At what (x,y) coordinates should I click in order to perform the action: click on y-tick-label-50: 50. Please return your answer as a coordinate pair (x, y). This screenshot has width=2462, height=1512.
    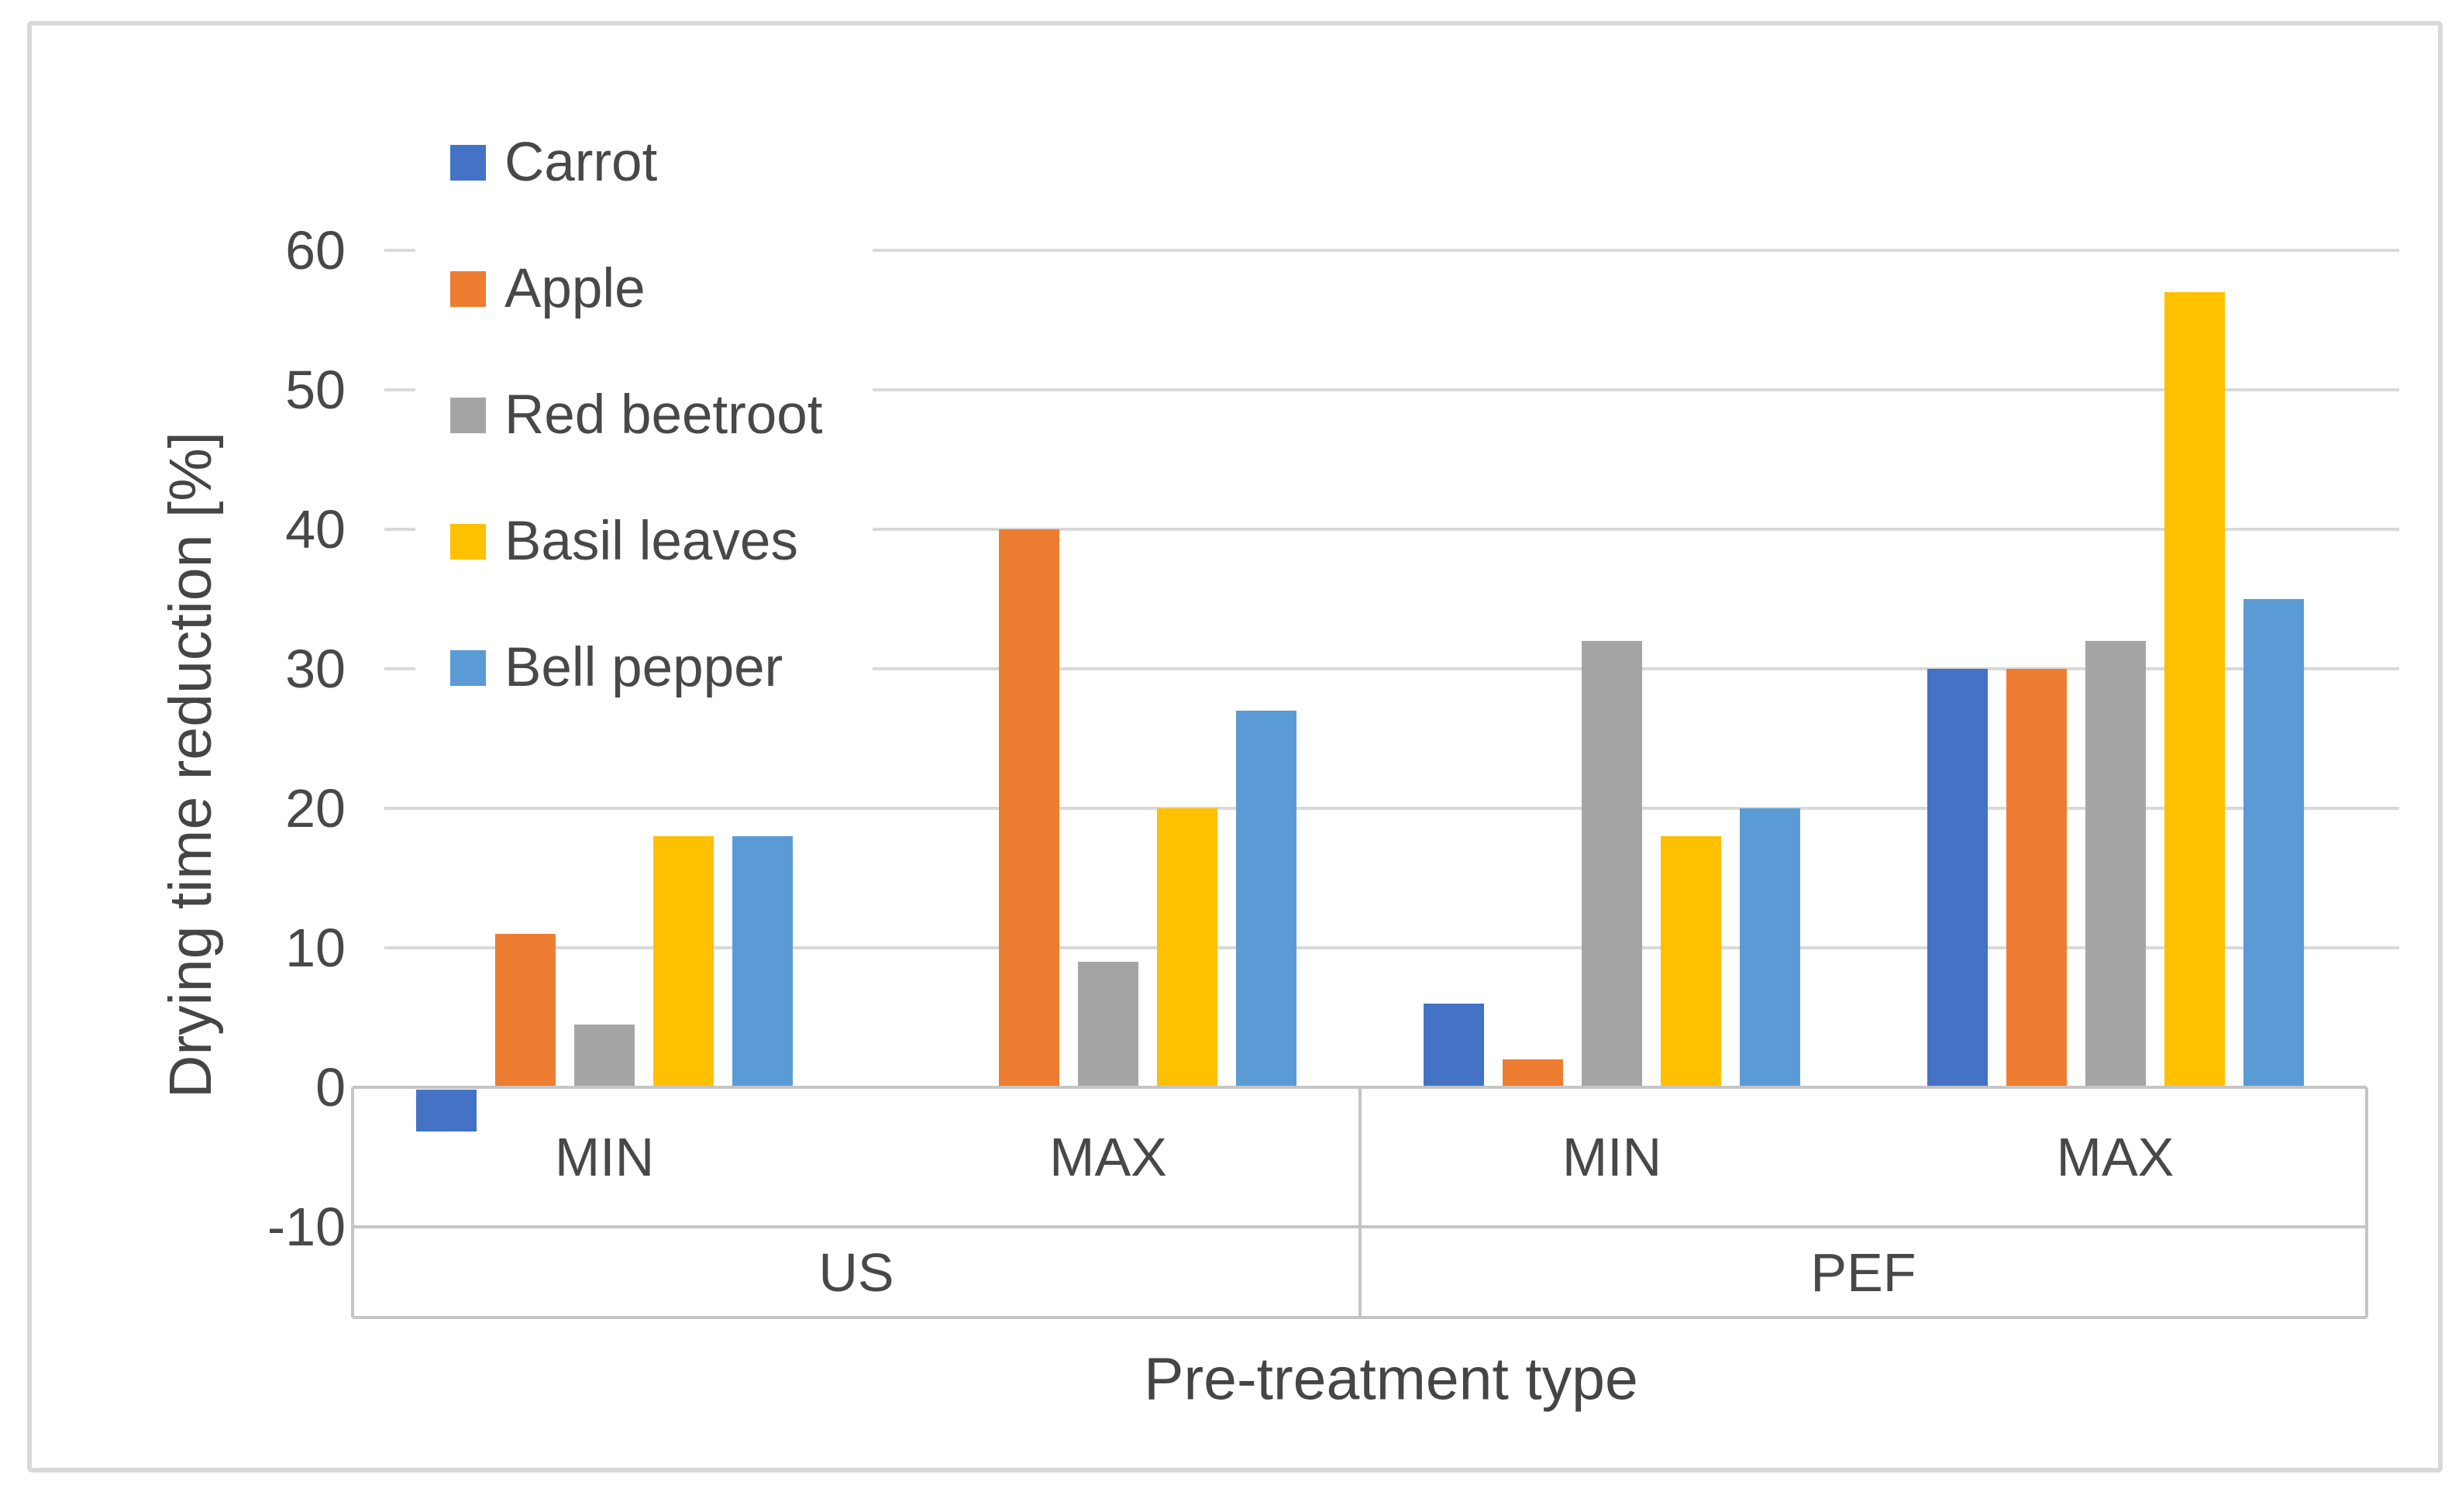
    Looking at the image, I should click on (315, 390).